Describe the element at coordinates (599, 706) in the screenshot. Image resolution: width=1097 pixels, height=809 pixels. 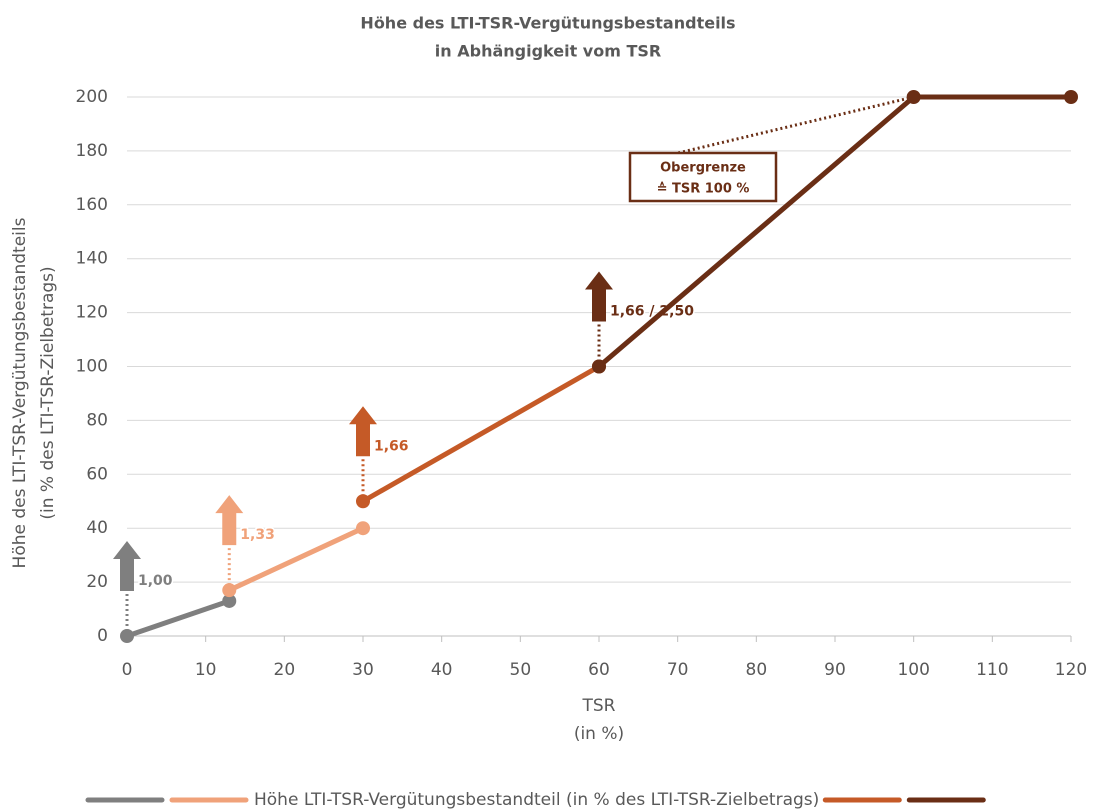
I see `x-axis-title: TSR` at that location.